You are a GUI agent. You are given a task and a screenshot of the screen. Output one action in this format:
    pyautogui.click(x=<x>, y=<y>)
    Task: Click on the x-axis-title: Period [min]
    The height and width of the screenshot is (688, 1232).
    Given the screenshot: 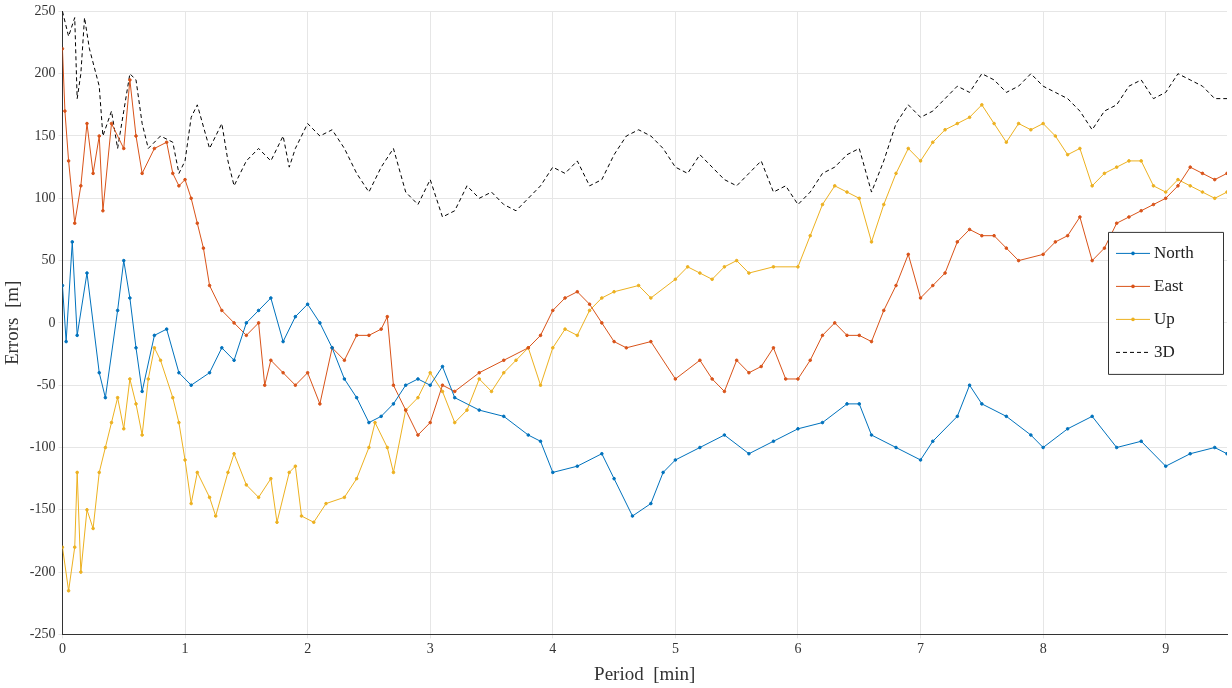 What is the action you would take?
    pyautogui.click(x=645, y=673)
    